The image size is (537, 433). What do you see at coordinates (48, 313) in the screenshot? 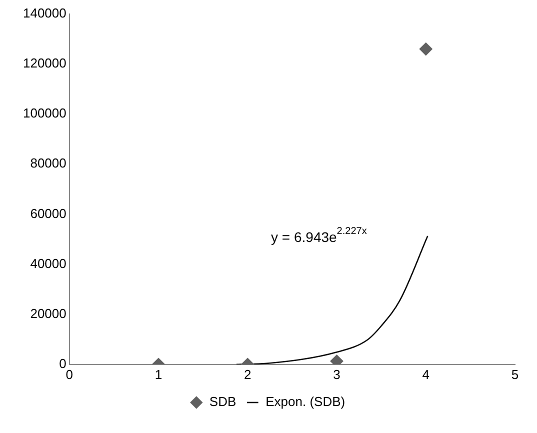
I see `y-tick-label: 20000` at bounding box center [48, 313].